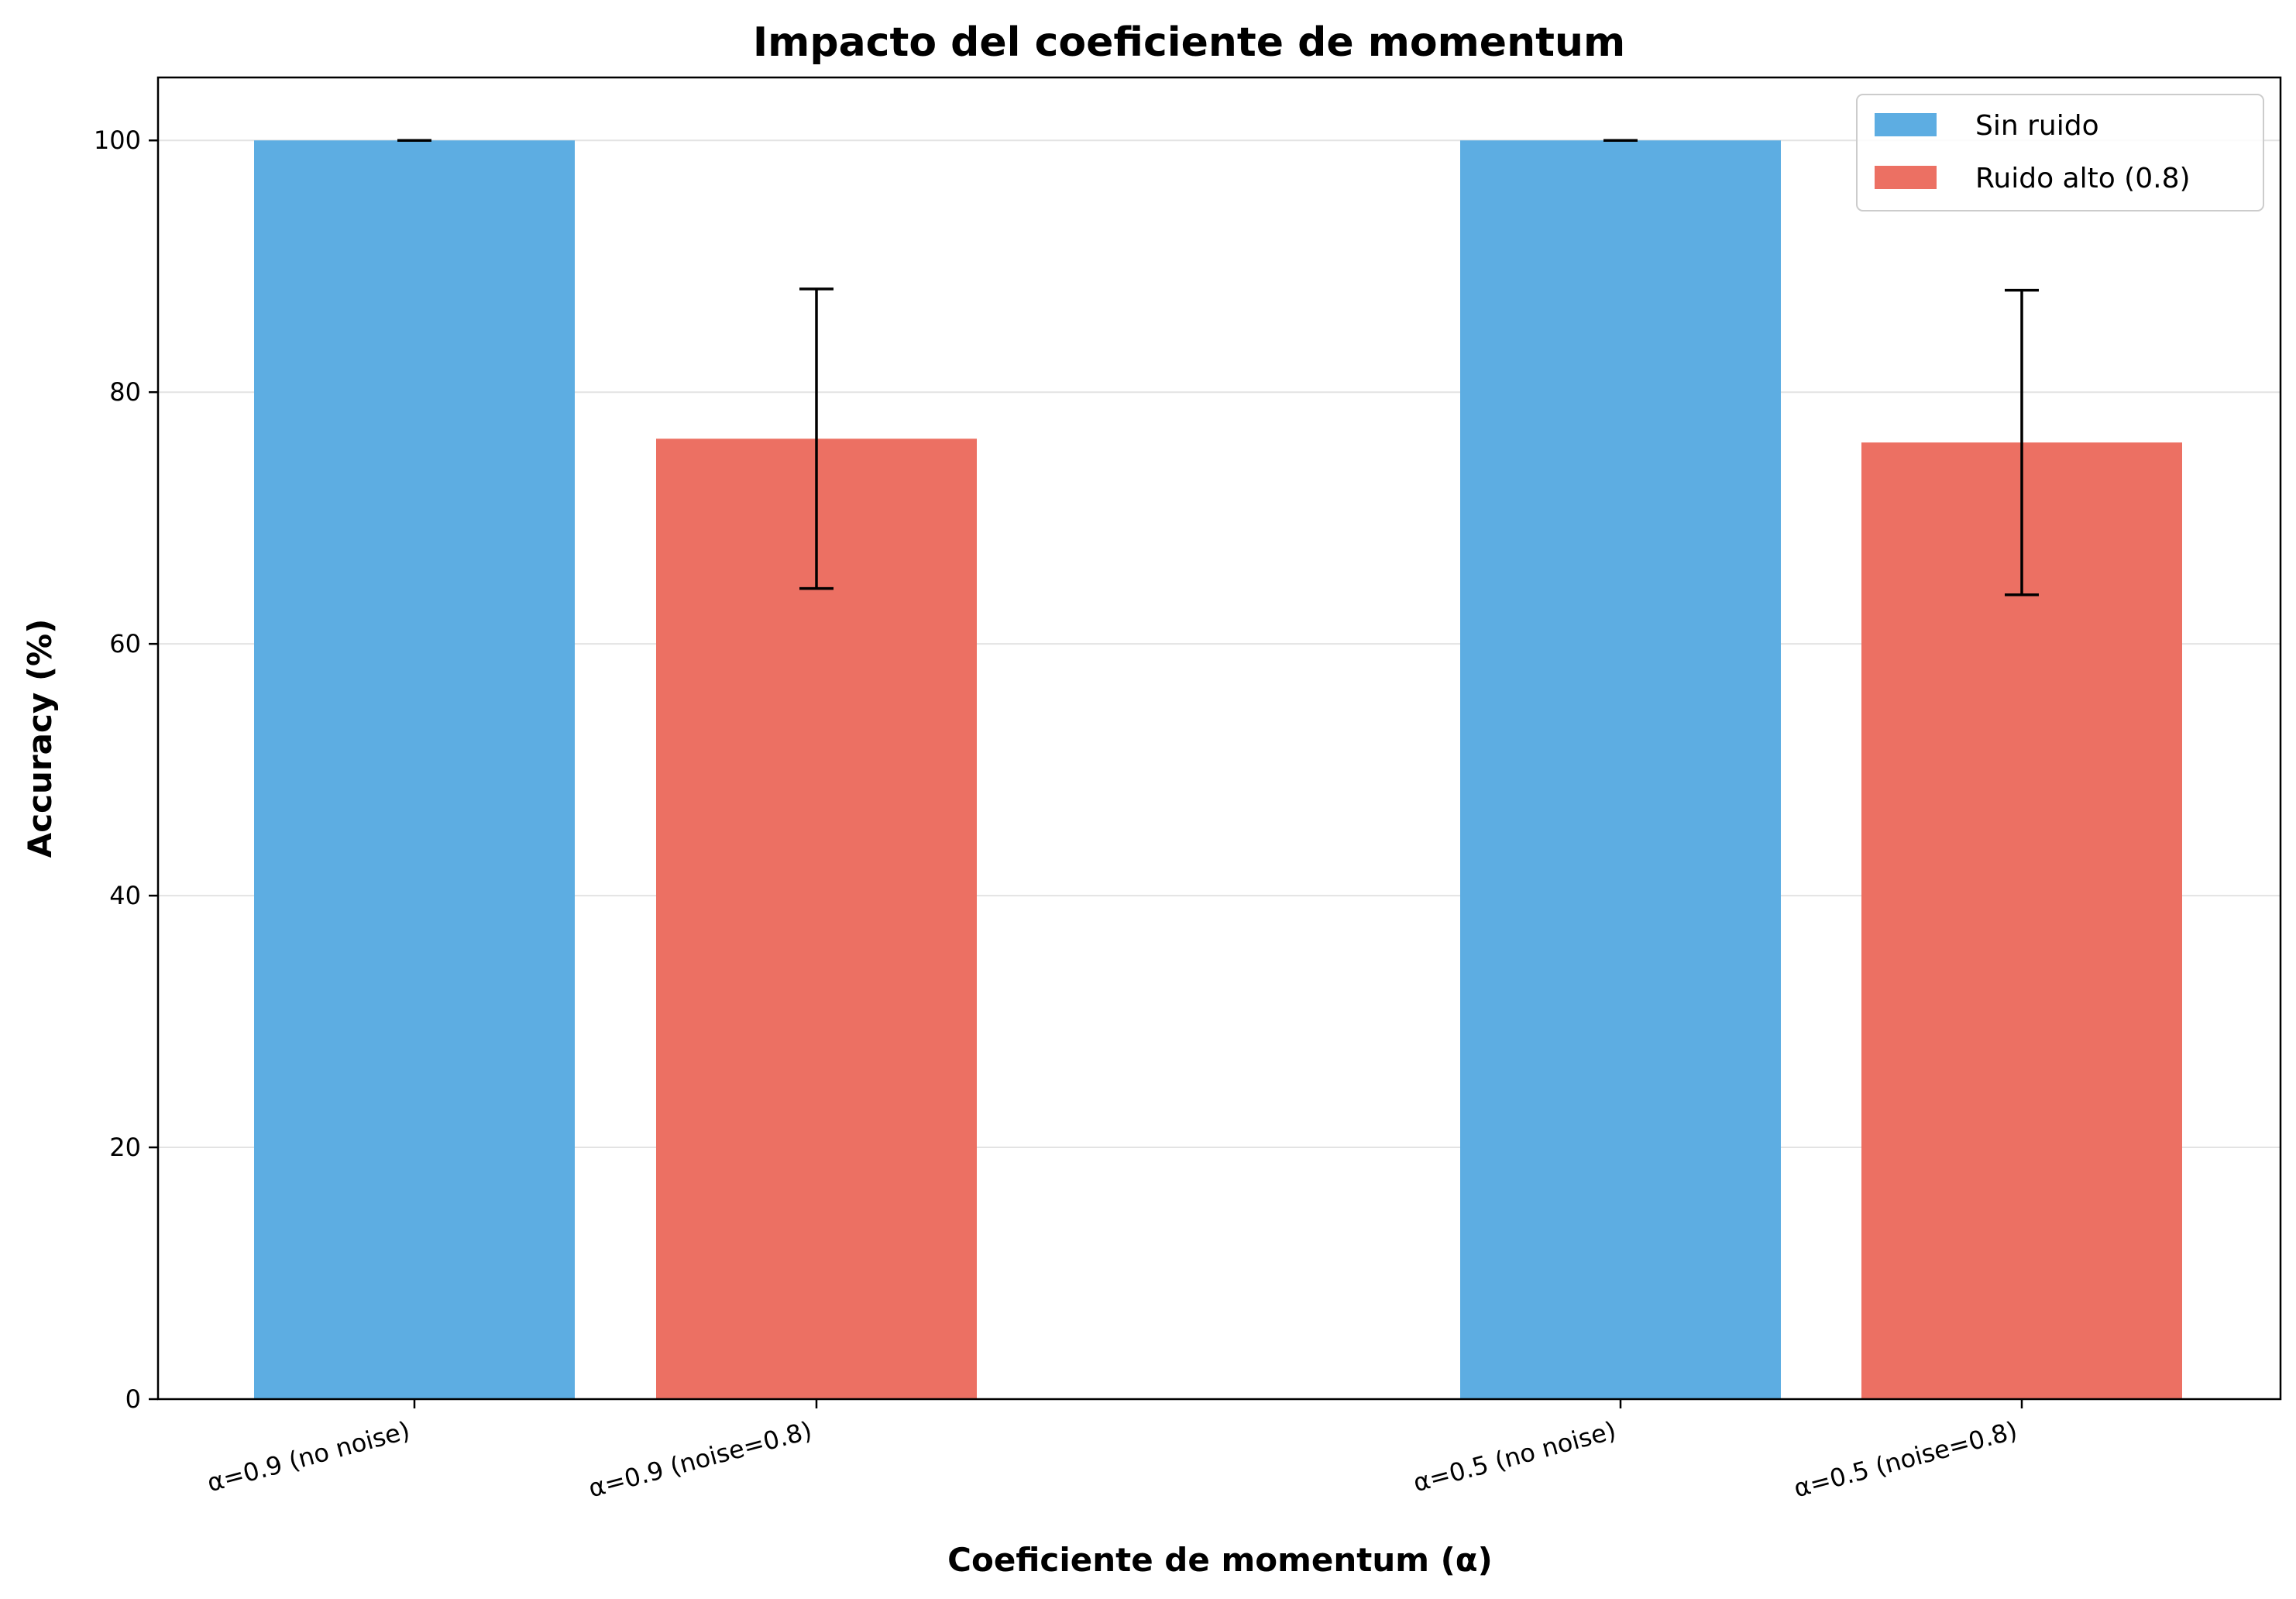 This screenshot has height=1599, width=2296. I want to click on x-axis-label: Coeficiente de momentum (α), so click(1220, 1560).